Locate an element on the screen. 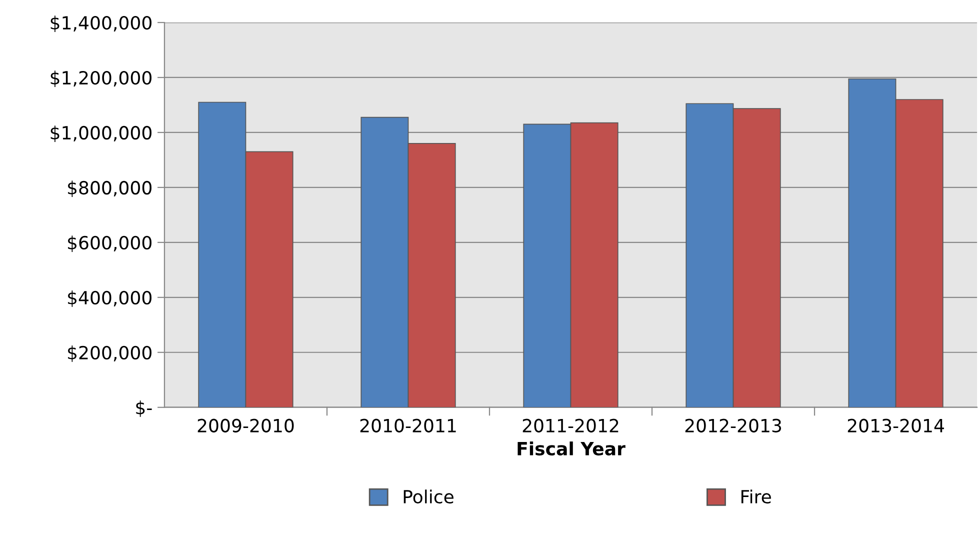 Image resolution: width=979 pixels, height=536 pixels. y-tick-label: $600,000 is located at coordinates (110, 244).